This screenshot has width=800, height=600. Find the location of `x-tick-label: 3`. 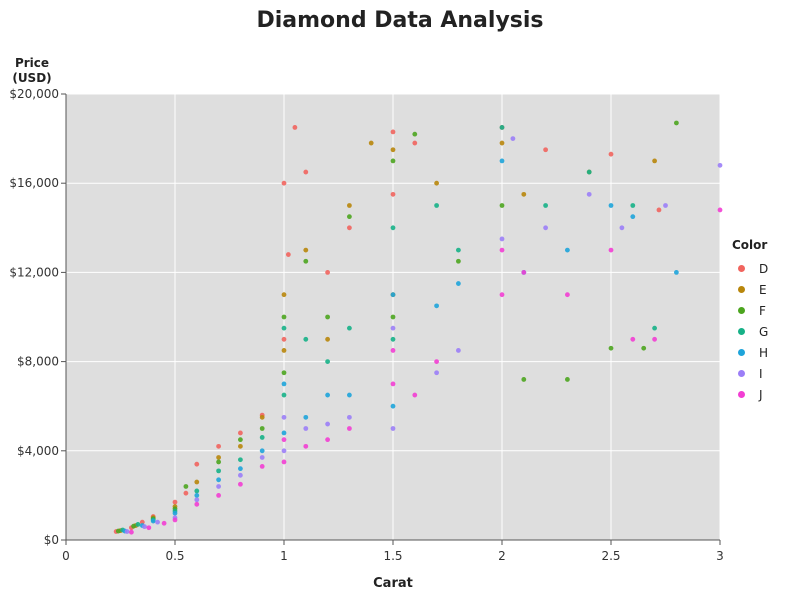

x-tick-label: 3 is located at coordinates (720, 556).